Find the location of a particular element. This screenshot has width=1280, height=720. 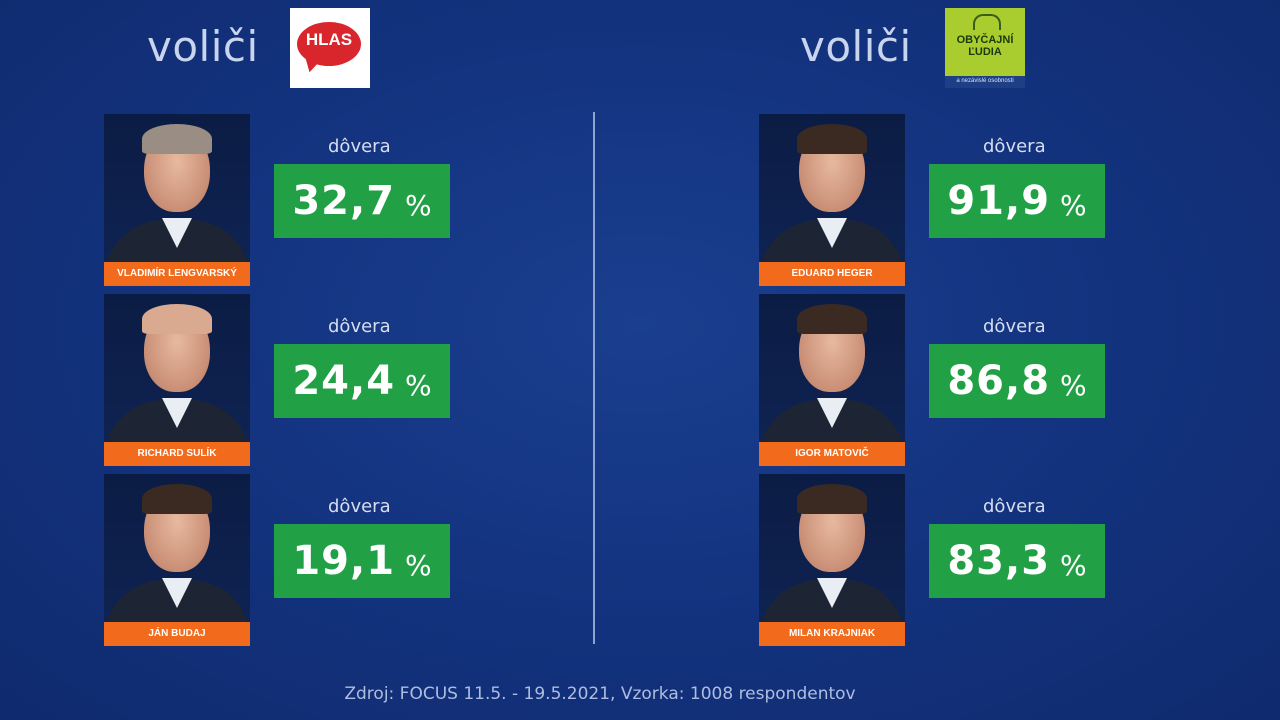

politician-card: JÁN BUDAJ dôvera 19,1 % is located at coordinates (300, 561).